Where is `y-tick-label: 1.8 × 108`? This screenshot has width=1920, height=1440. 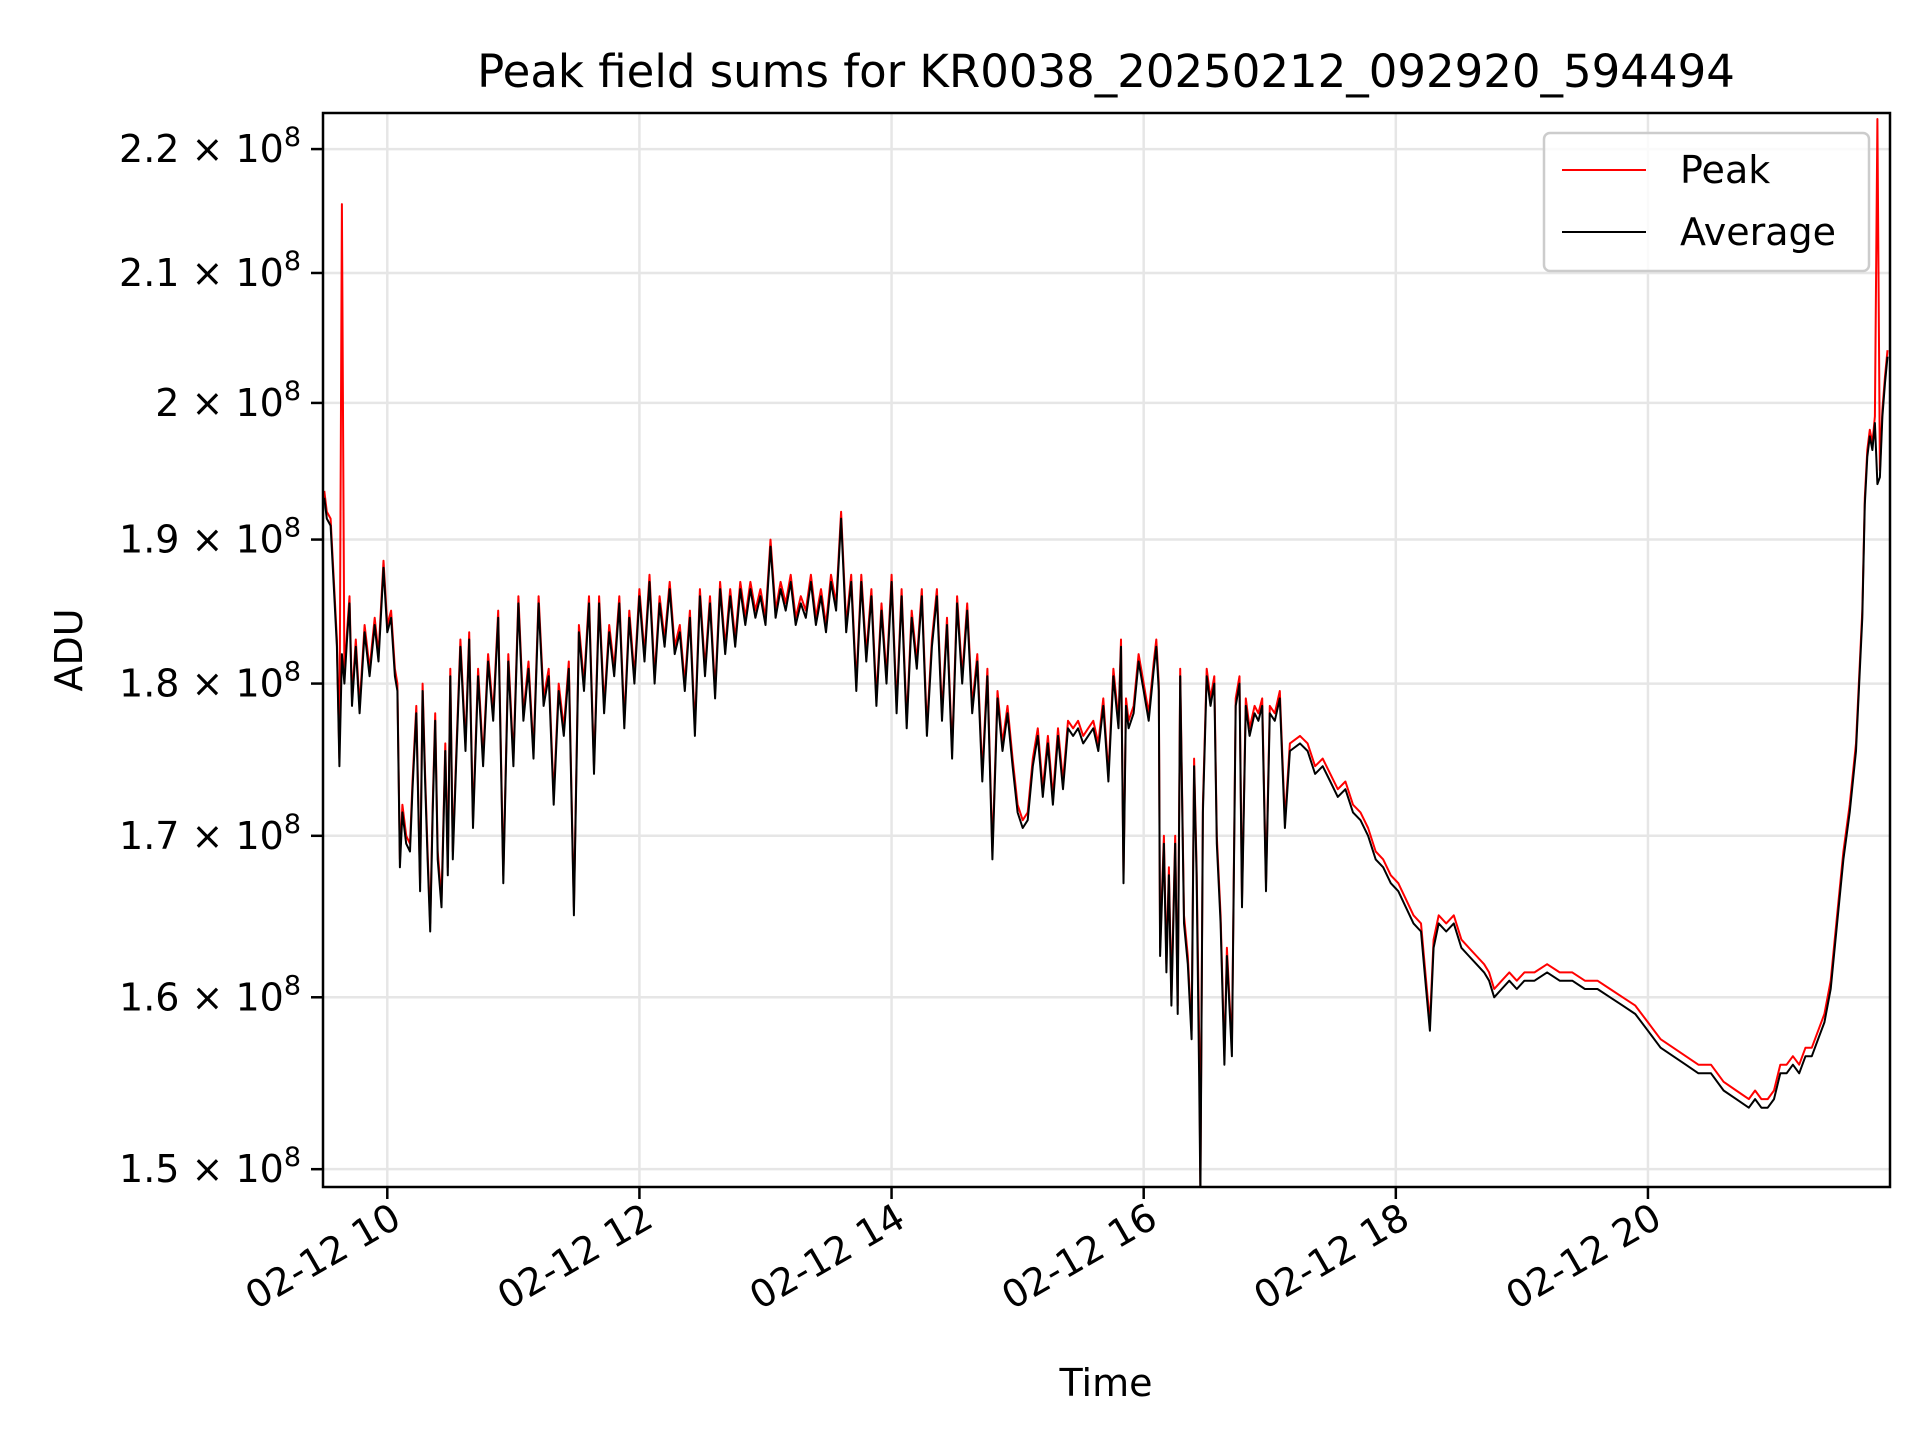 y-tick-label: 1.8 × 108 is located at coordinates (210, 681).